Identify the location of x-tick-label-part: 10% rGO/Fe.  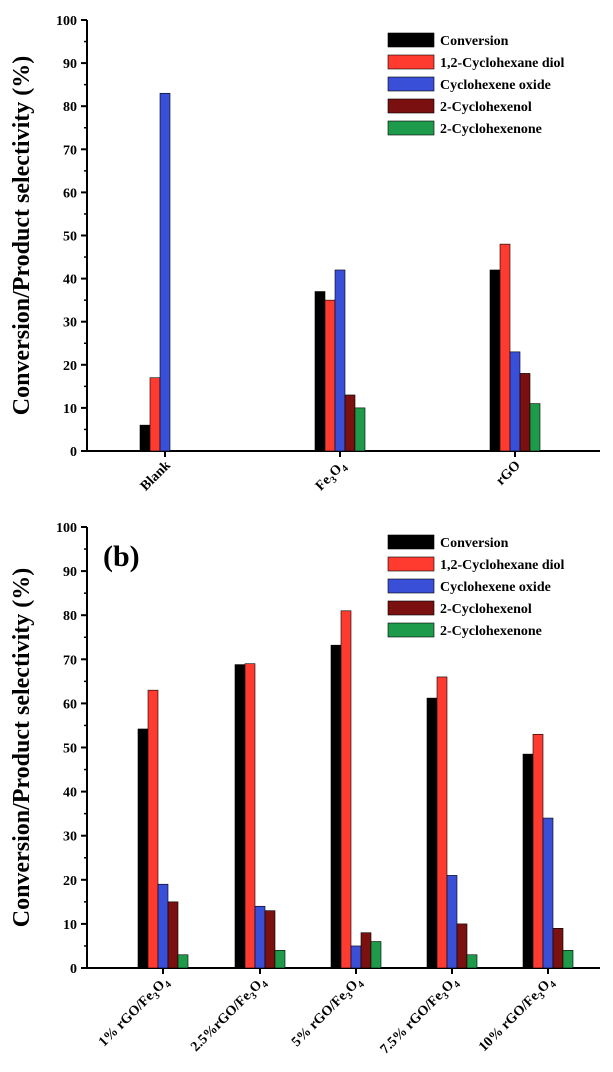
(509, 1022).